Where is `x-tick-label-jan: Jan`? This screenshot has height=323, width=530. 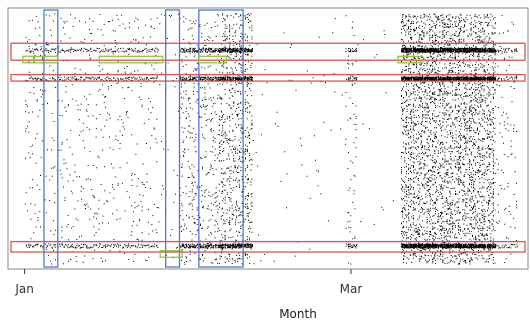 x-tick-label-jan: Jan is located at coordinates (24, 289).